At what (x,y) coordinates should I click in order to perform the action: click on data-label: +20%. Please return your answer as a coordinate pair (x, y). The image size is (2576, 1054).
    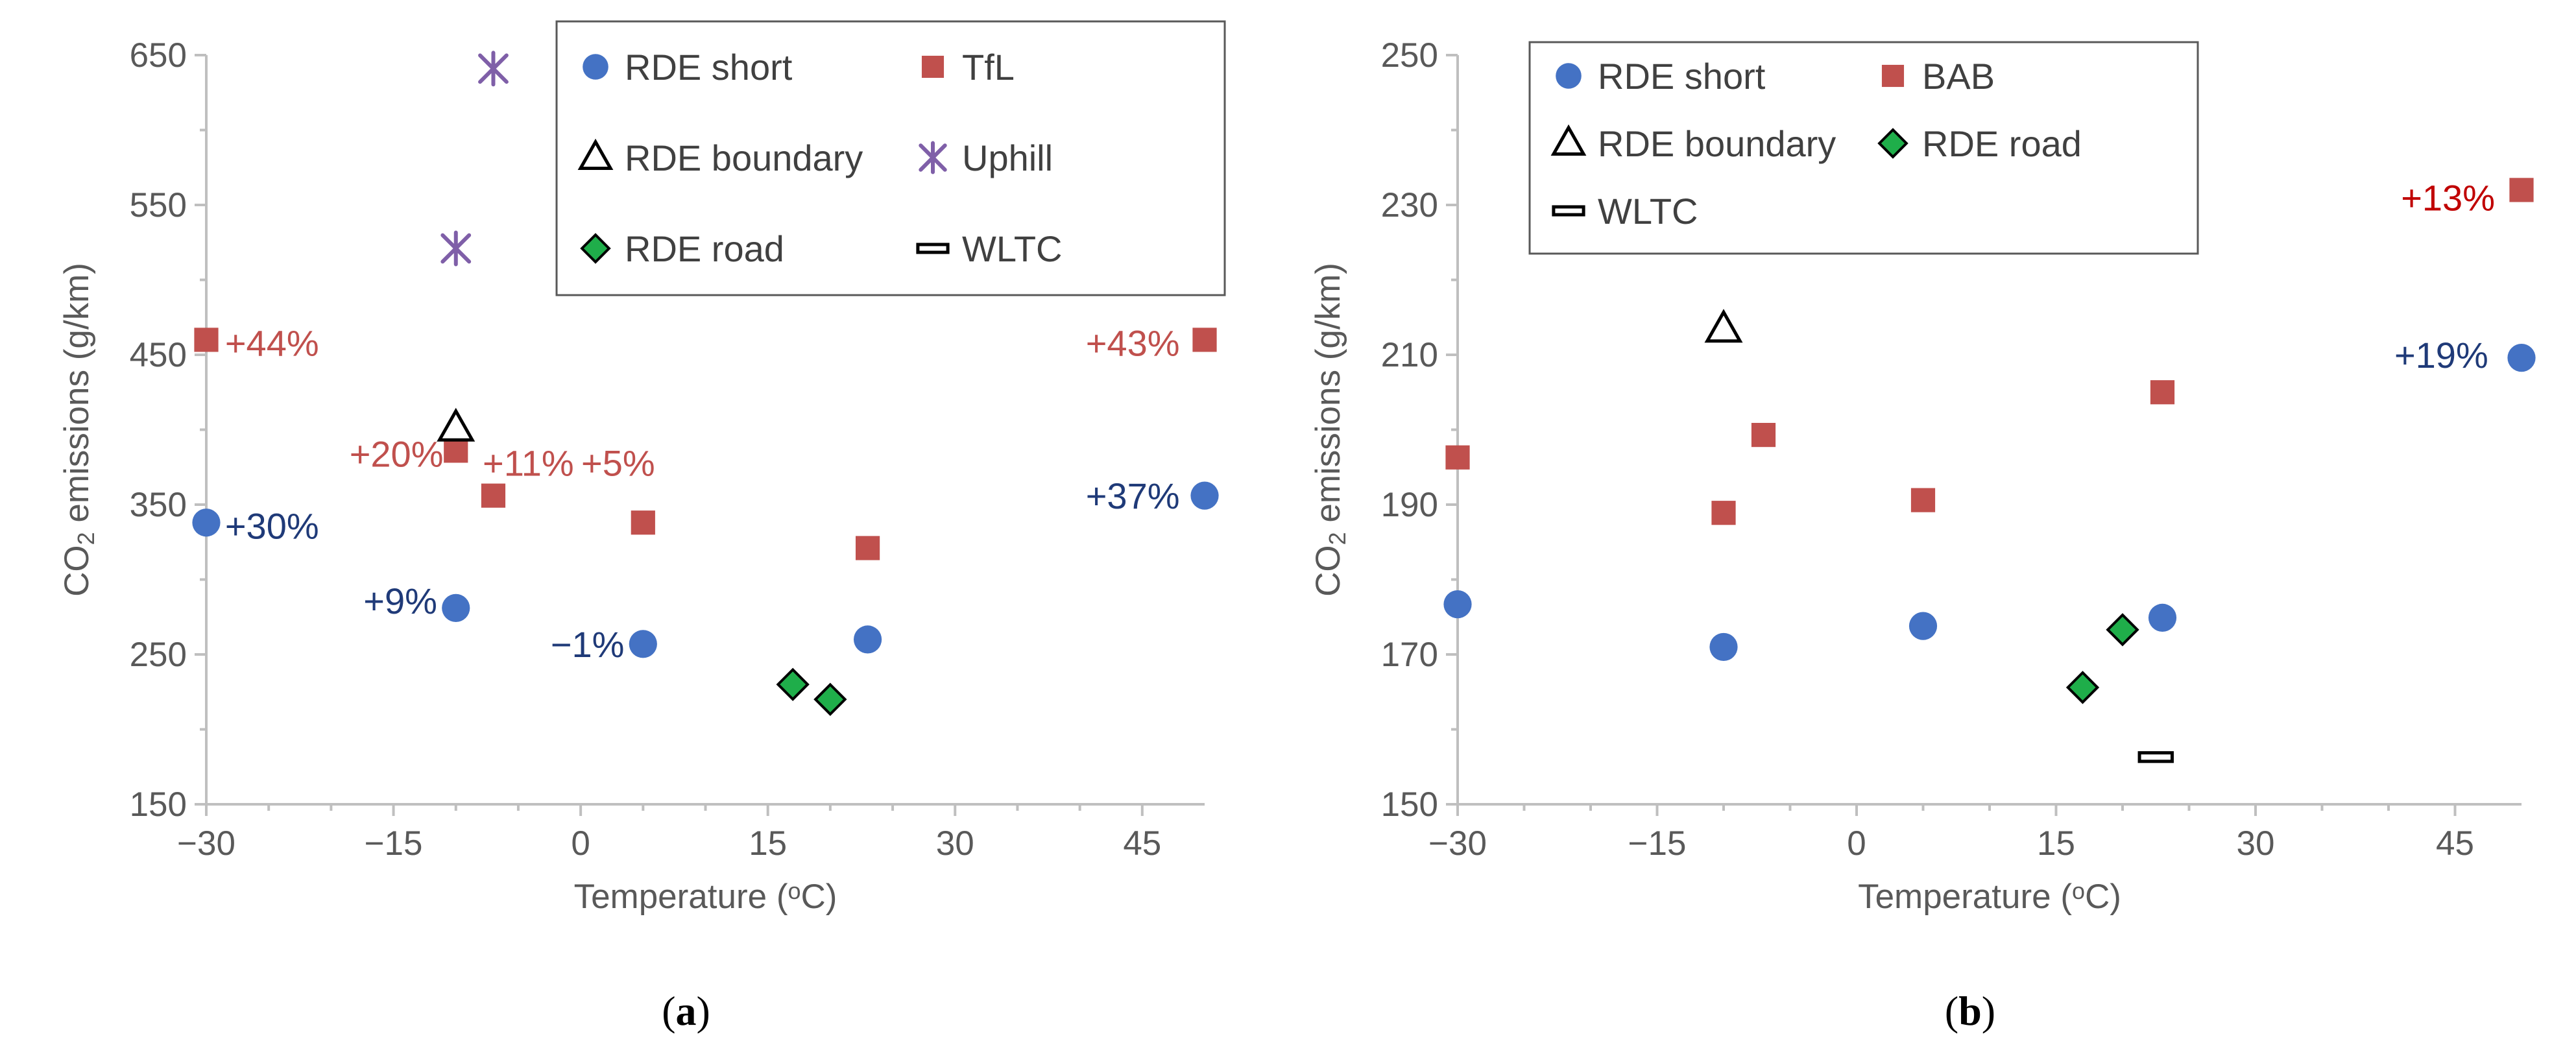
    Looking at the image, I should click on (397, 453).